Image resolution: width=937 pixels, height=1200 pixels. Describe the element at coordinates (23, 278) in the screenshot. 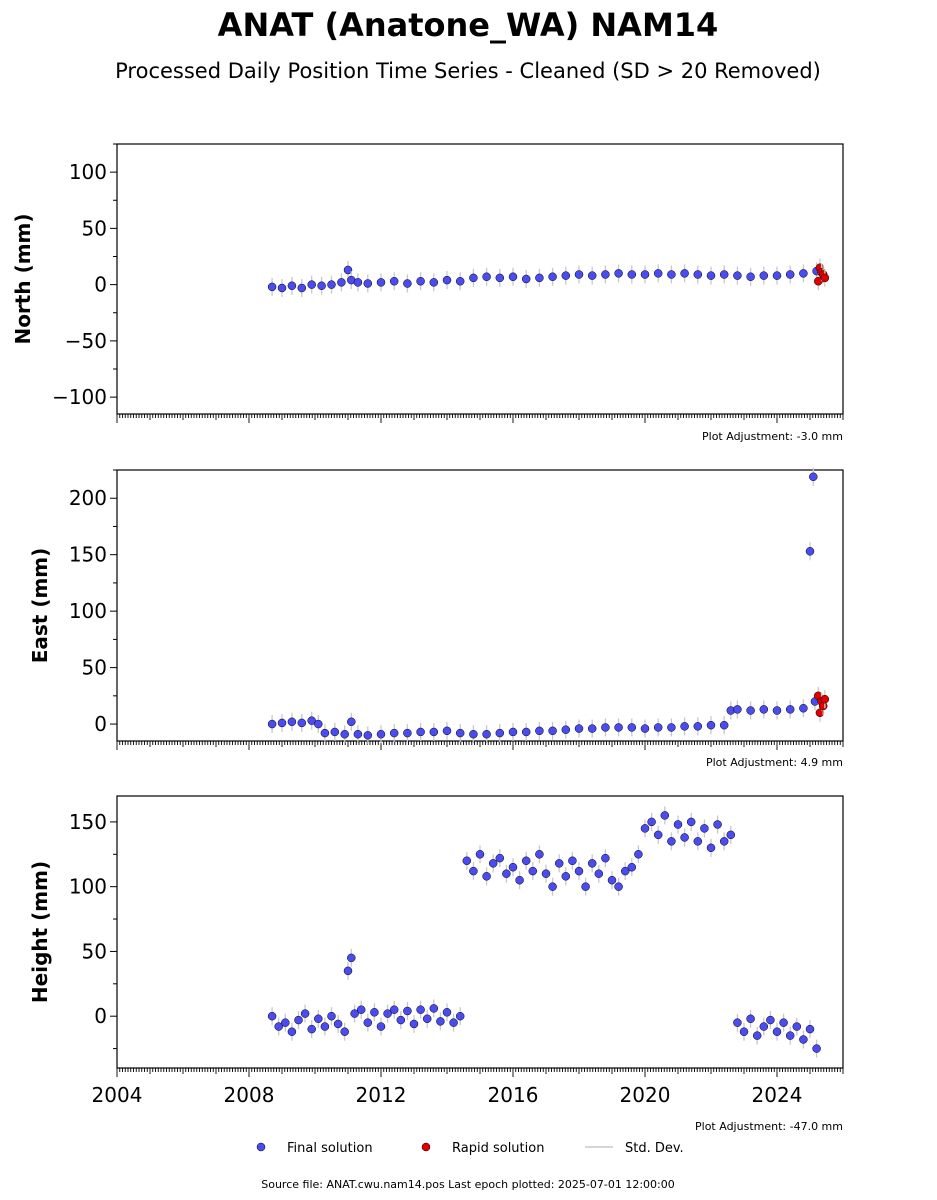

I see `y-axis-label-north: North (mm)` at that location.